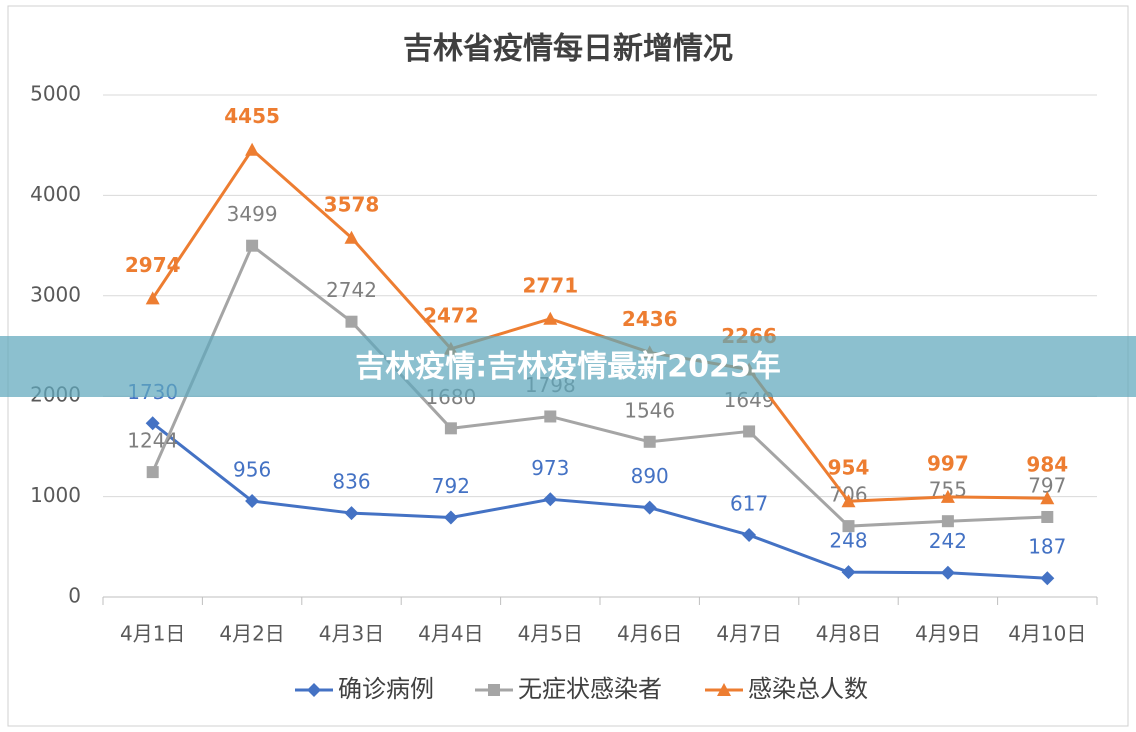 The image size is (1136, 732). I want to click on x-tick-label: 4月4日, so click(450, 634).